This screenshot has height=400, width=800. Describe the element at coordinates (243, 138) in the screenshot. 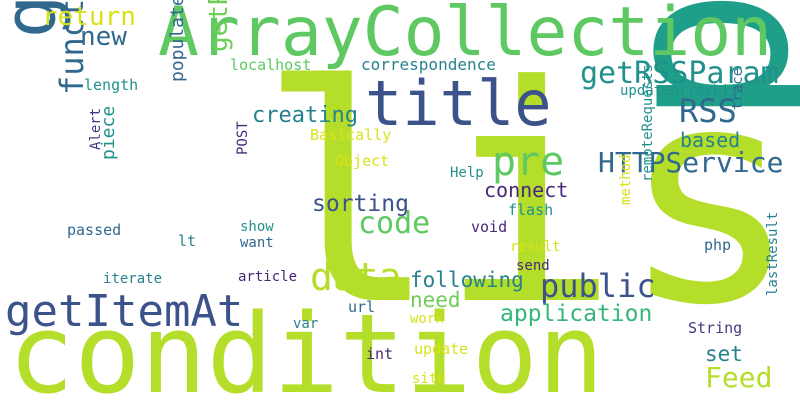

I see `word-post: POST` at that location.